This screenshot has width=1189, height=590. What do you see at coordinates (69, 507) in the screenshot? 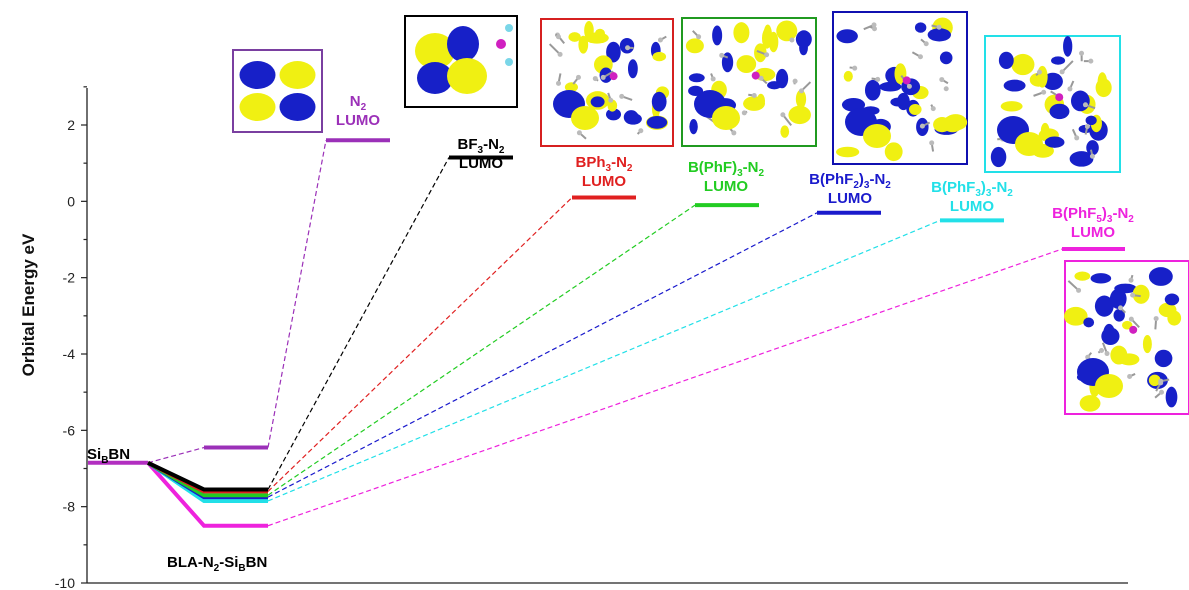
I see `y-tick-label: -8` at bounding box center [69, 507].